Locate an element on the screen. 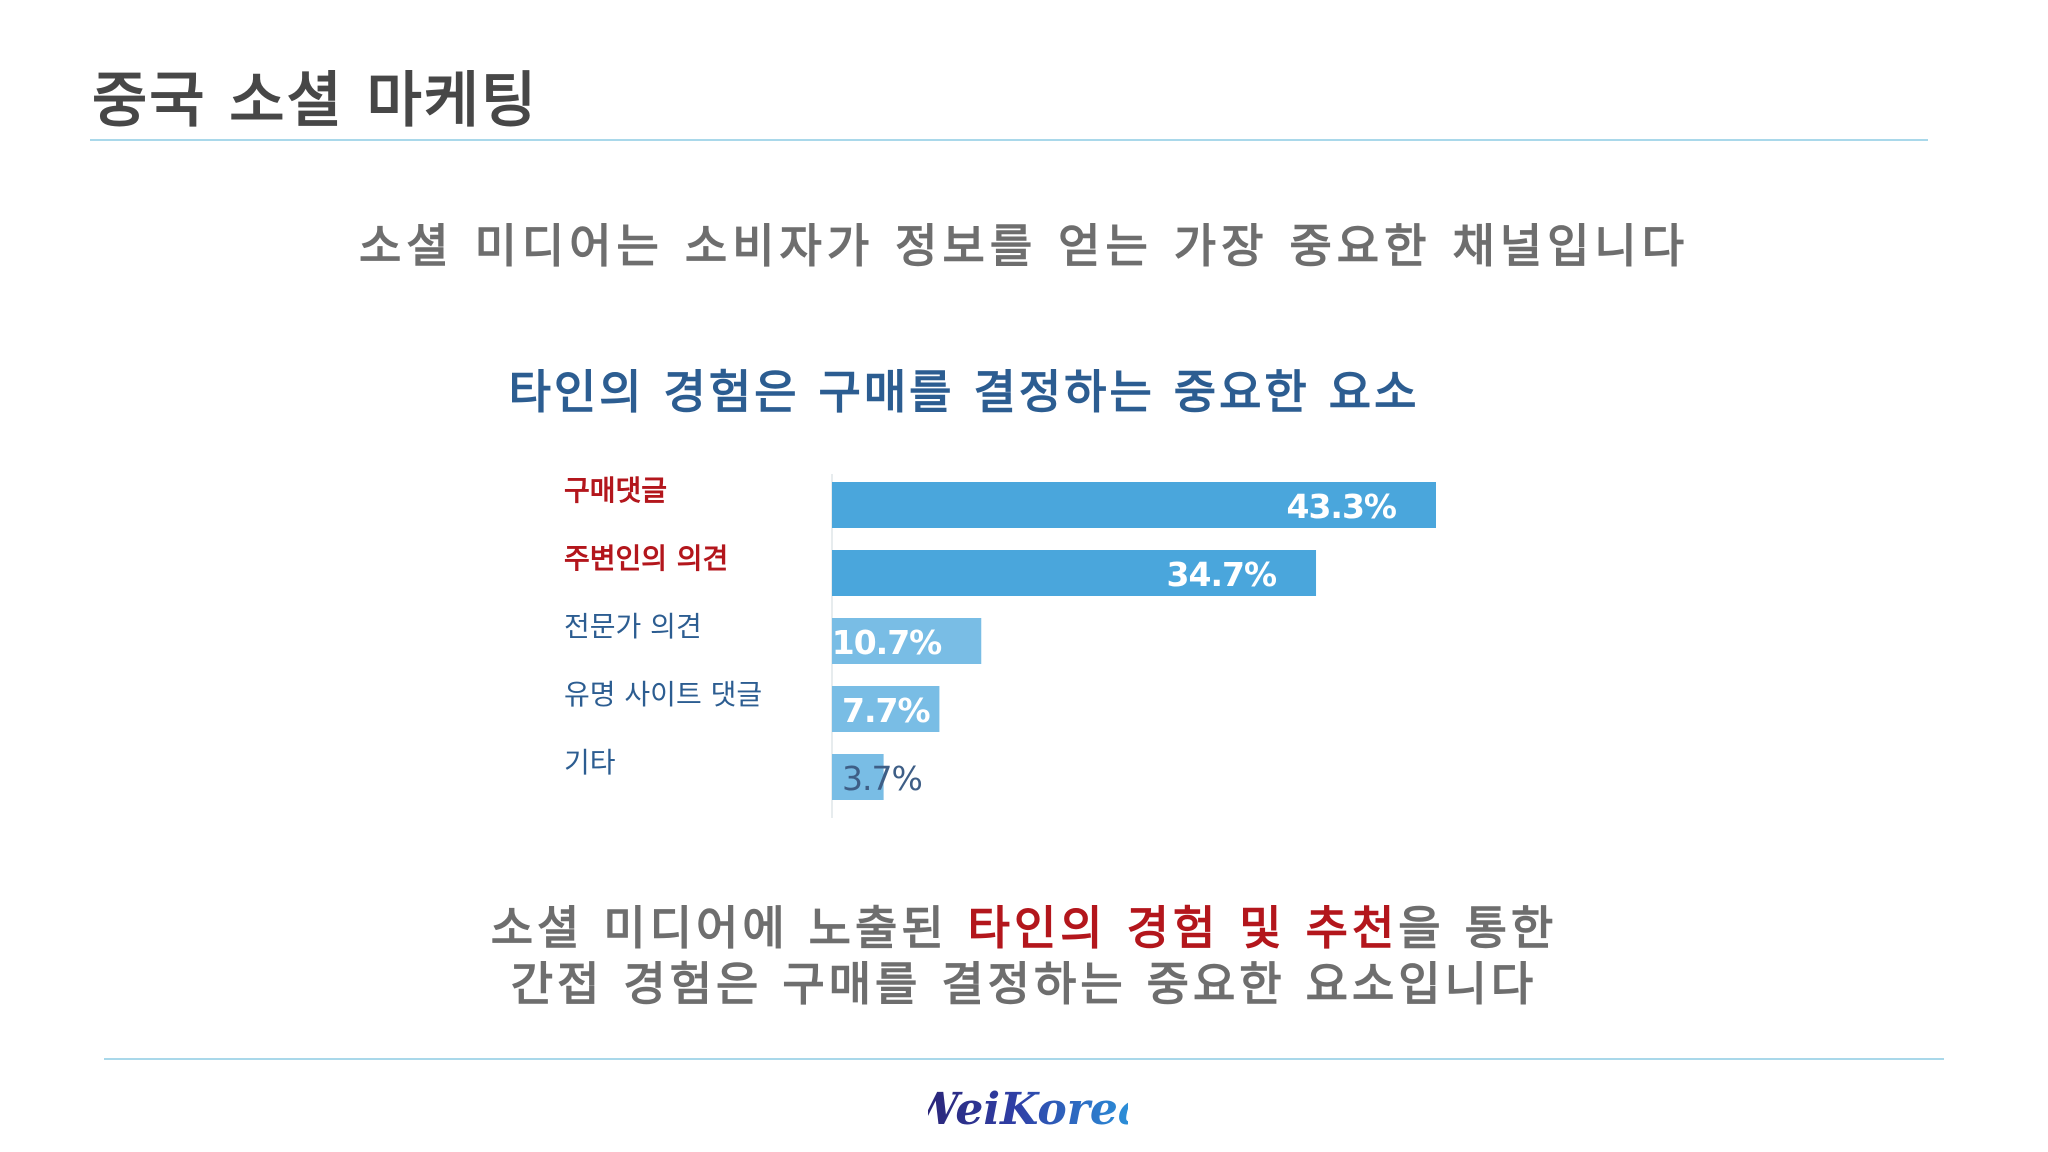  data-label: 3.7% is located at coordinates (882, 778).